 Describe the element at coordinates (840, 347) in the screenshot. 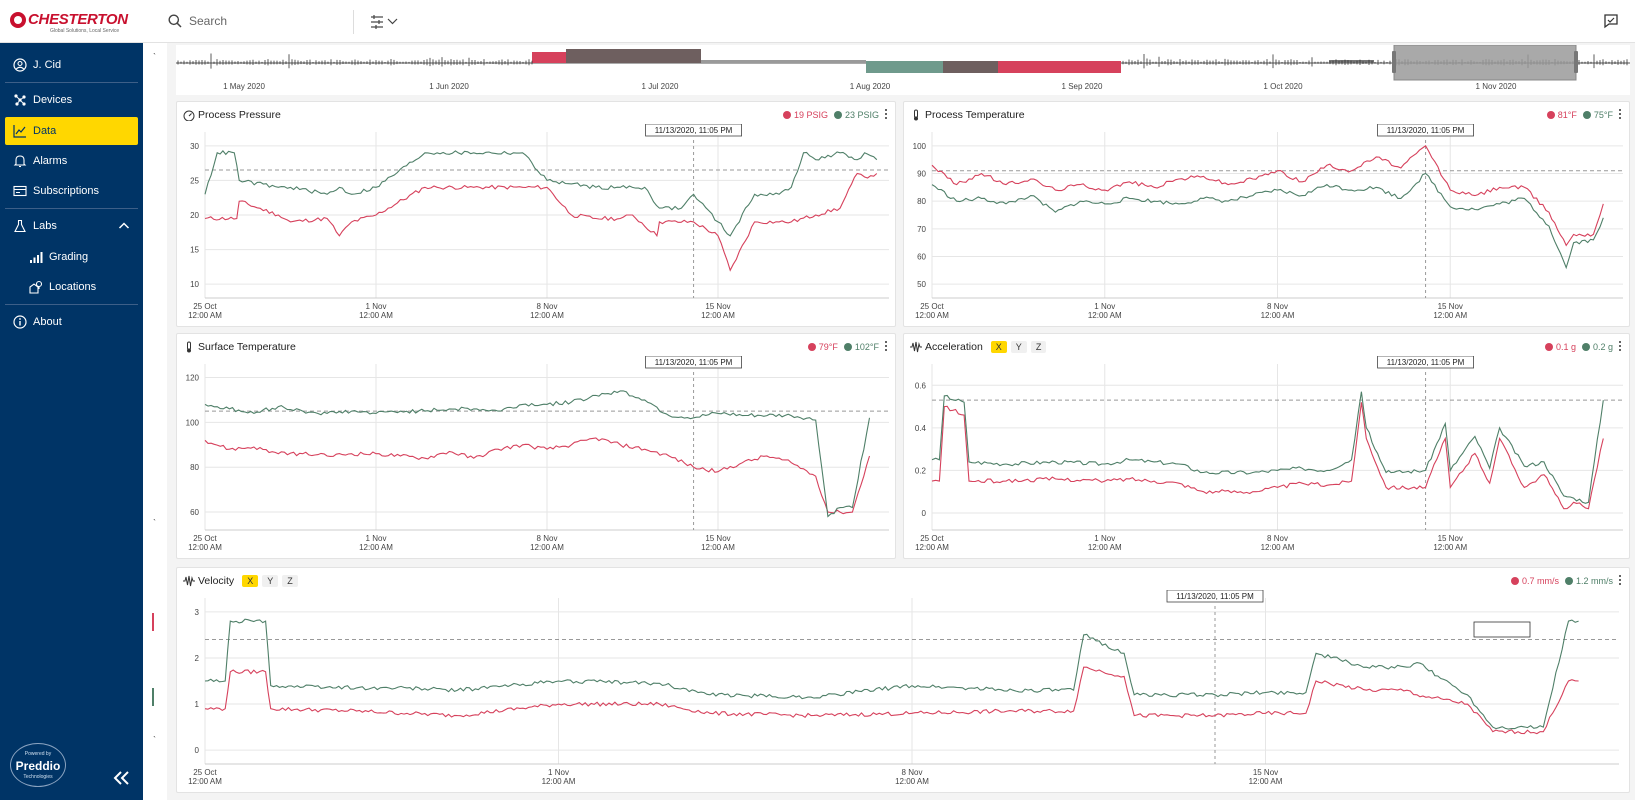

I see `chart-legend: 79°F 102°F` at that location.